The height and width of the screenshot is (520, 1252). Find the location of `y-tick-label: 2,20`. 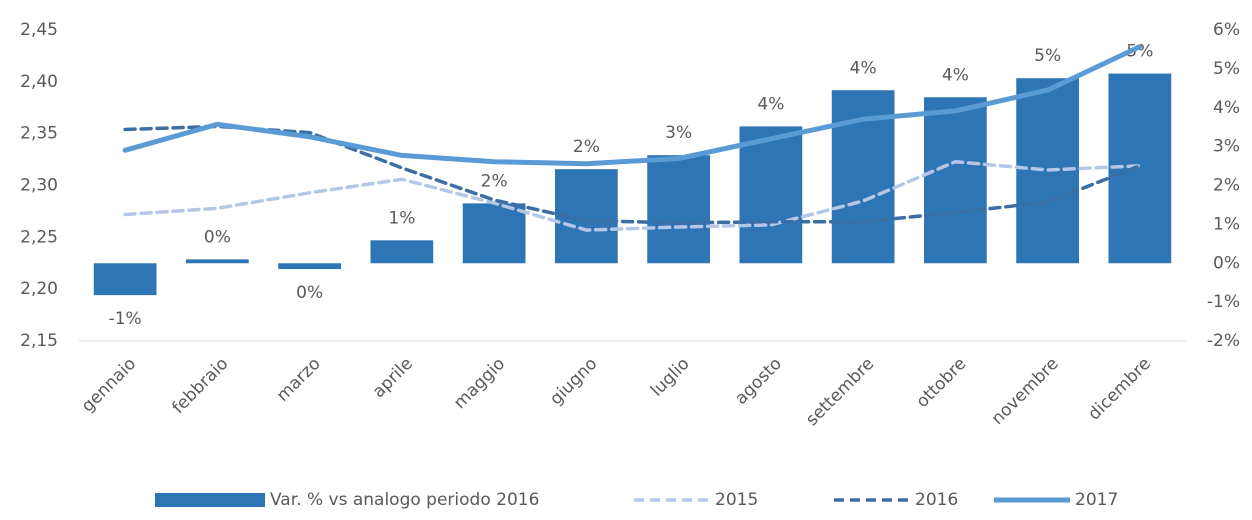

y-tick-label: 2,20 is located at coordinates (39, 289).